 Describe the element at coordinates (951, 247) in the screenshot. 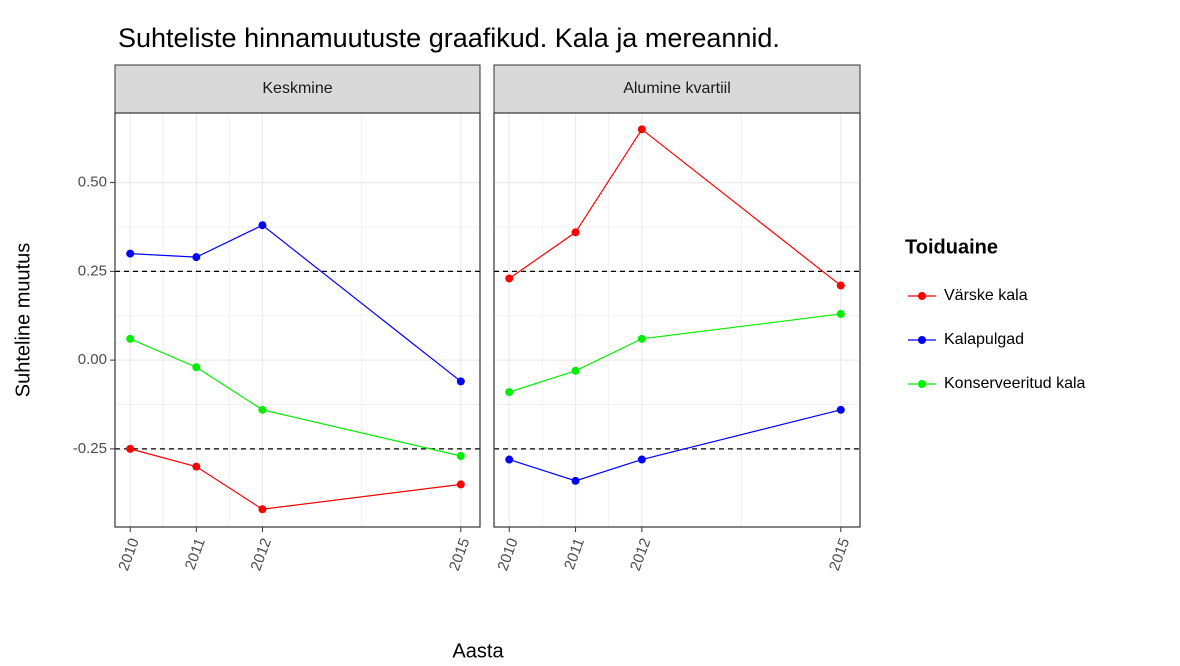

I see `legend-title: Toiduaine` at that location.